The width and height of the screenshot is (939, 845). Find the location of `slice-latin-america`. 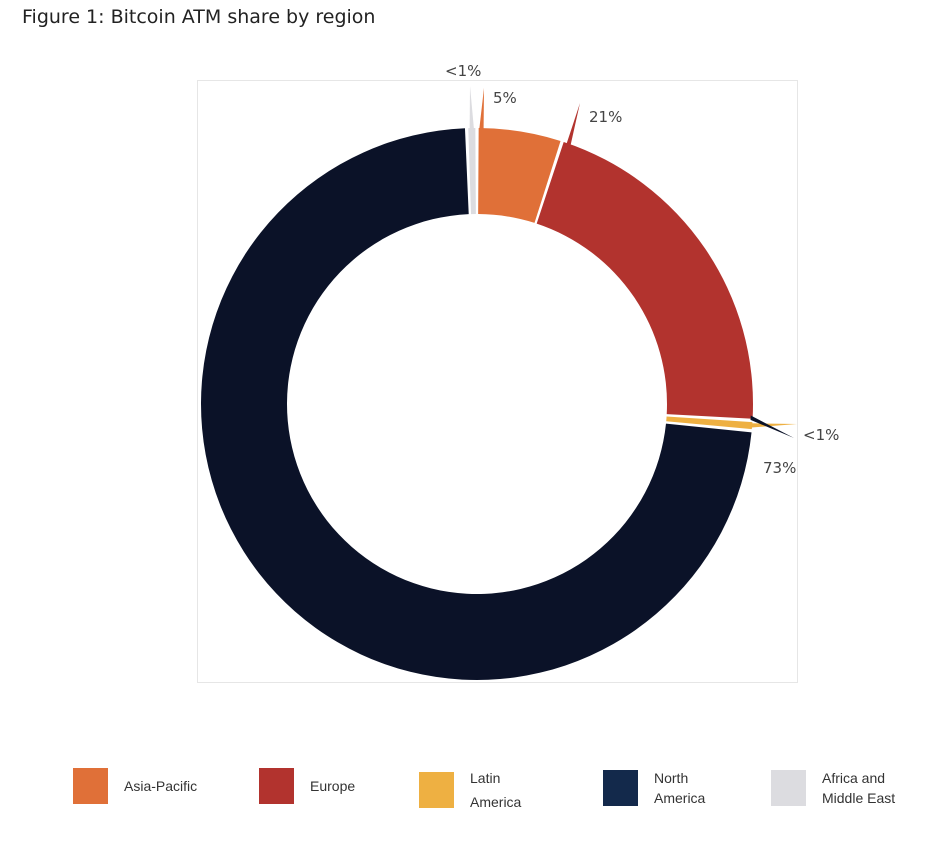

slice-latin-america is located at coordinates (709, 423).